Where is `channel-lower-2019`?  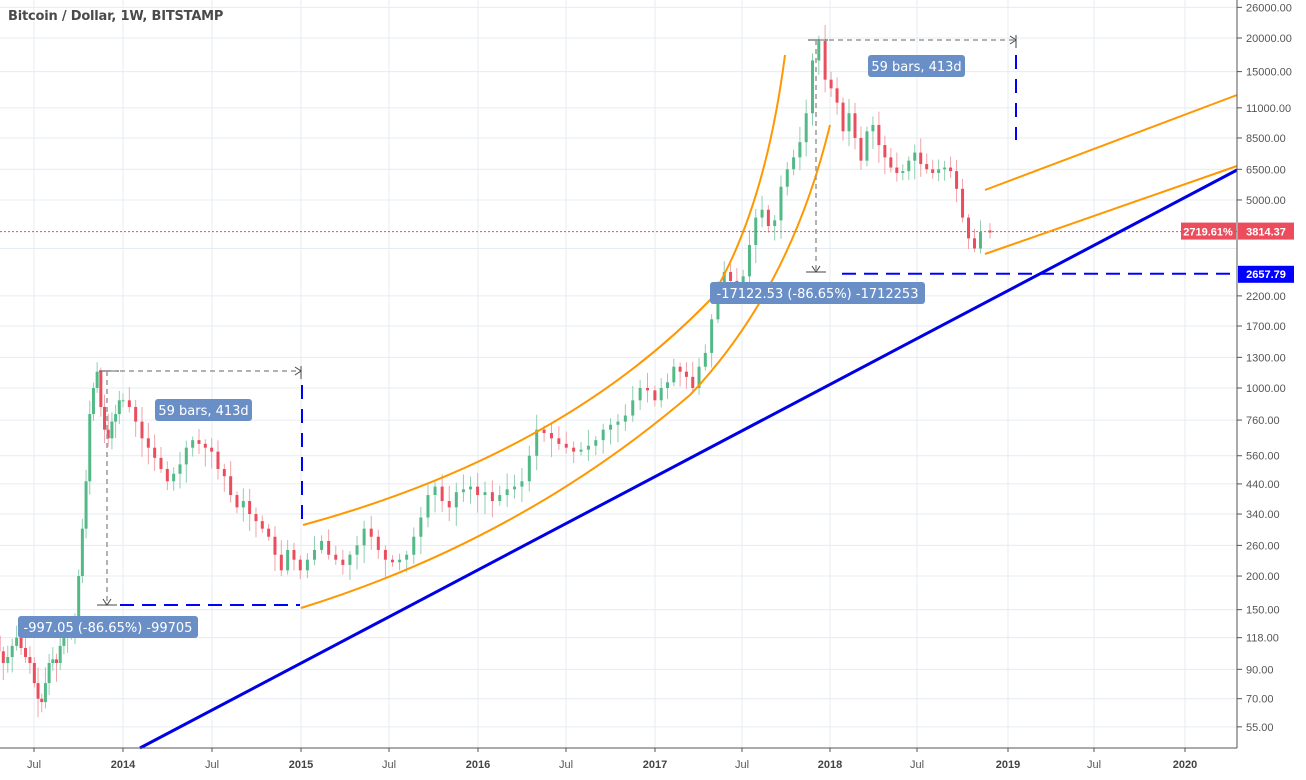
channel-lower-2019 is located at coordinates (1111, 210).